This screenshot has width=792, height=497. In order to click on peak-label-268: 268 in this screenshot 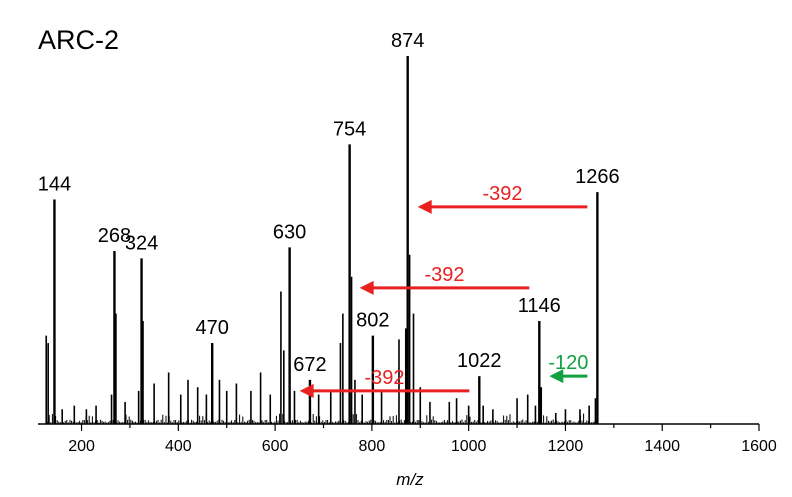, I will do `click(114, 236)`.